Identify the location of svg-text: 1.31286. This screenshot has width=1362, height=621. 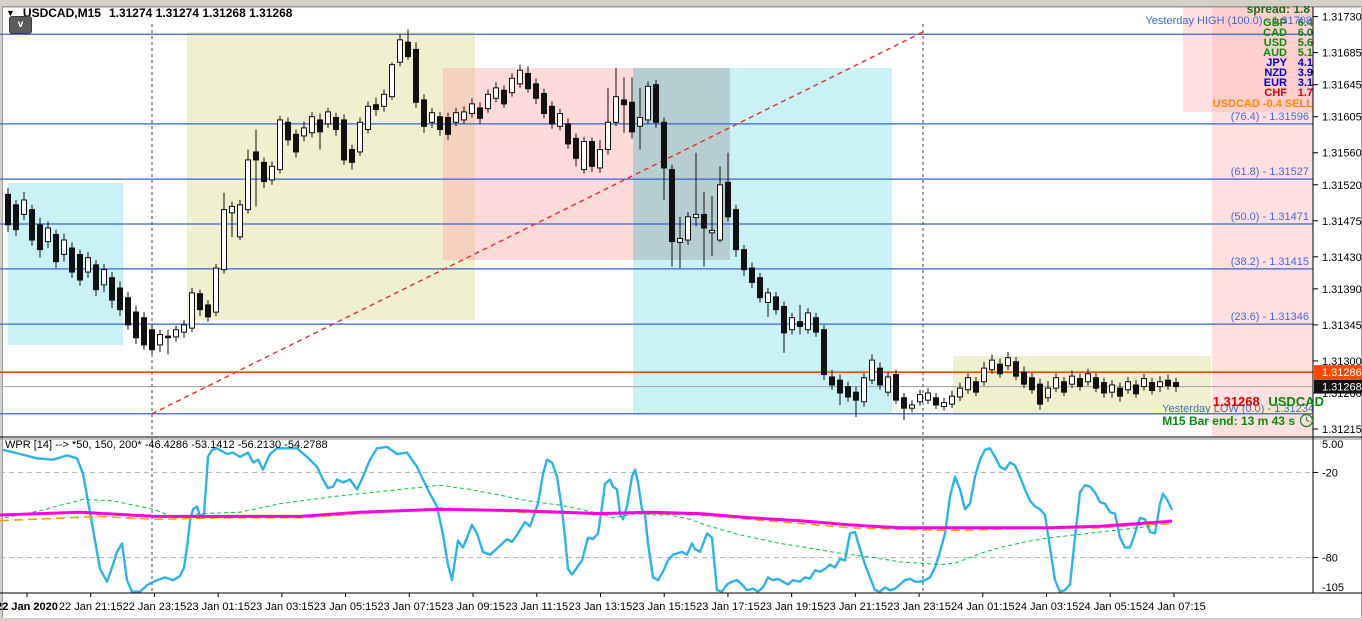
(1342, 373).